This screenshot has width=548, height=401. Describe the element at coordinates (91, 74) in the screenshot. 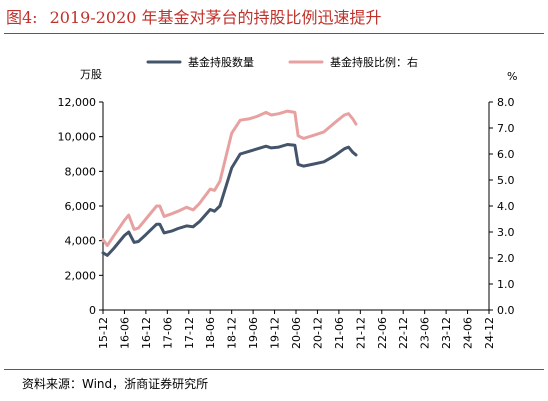

I see `left-axis-unit: 万股` at that location.